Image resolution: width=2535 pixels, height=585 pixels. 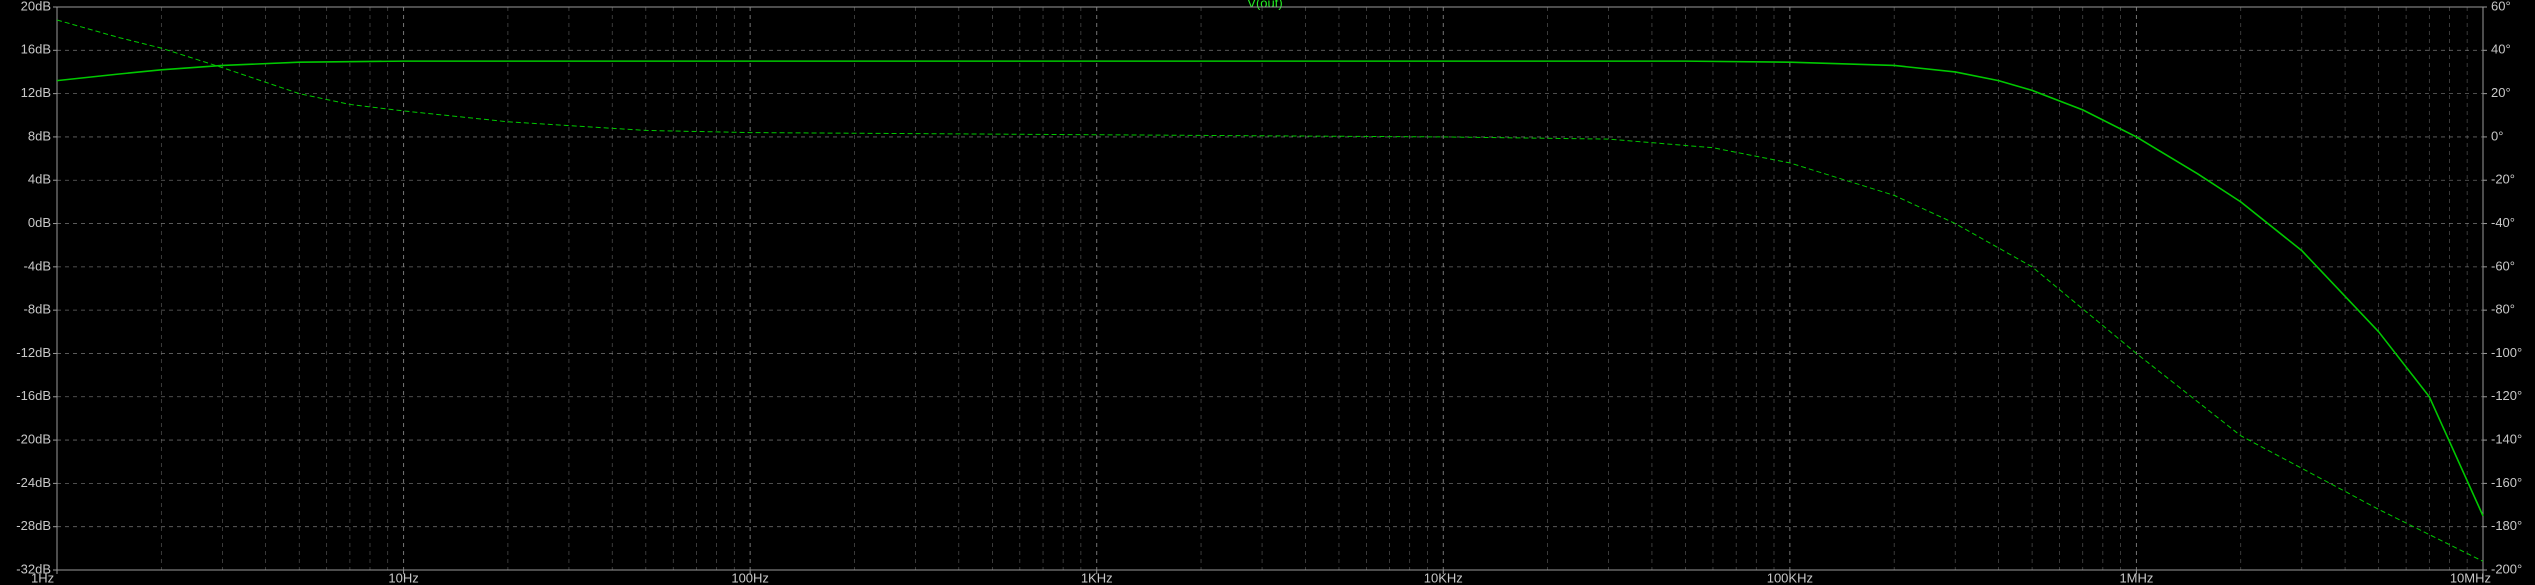 I want to click on y-left-tick-label: -20dB, so click(x=33, y=439).